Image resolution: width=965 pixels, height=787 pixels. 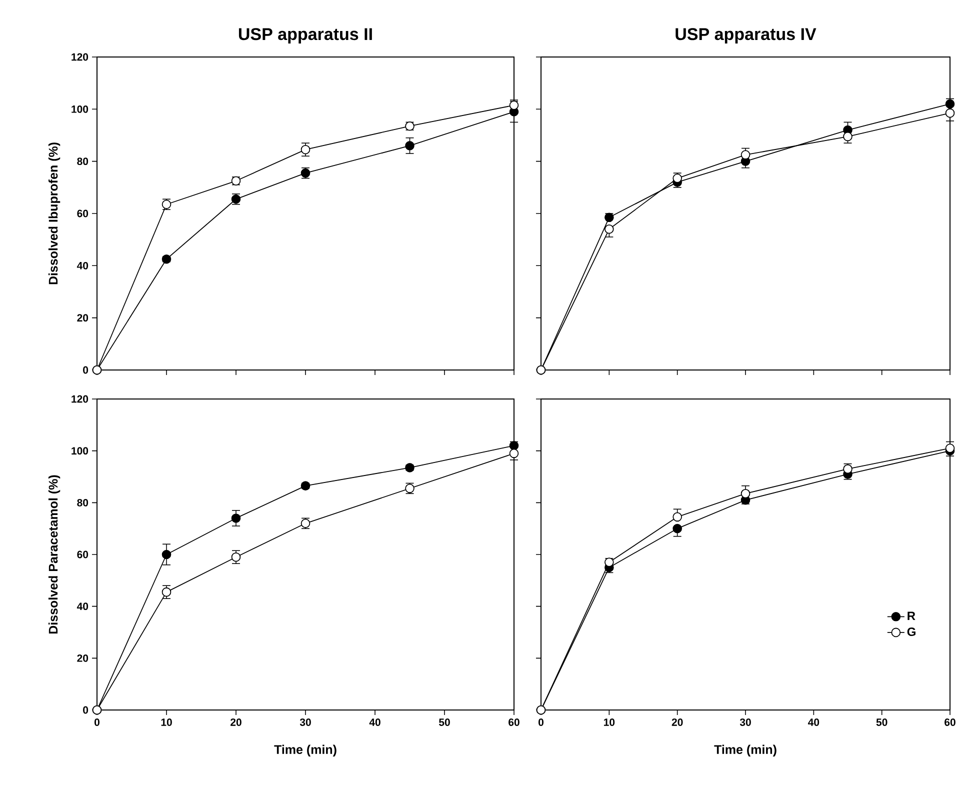 What do you see at coordinates (911, 632) in the screenshot?
I see `legend-label: G` at bounding box center [911, 632].